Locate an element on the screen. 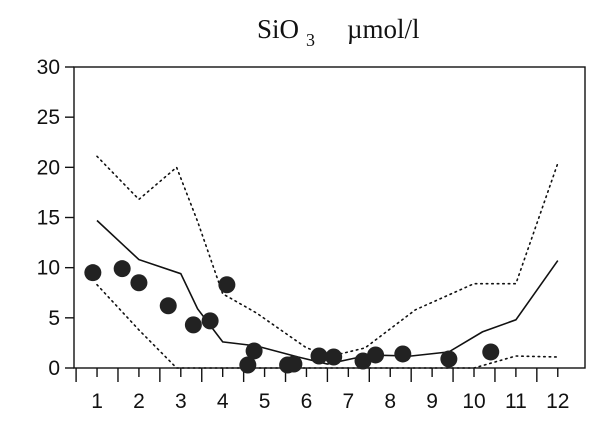  x-tick-label: 4 is located at coordinates (223, 401).